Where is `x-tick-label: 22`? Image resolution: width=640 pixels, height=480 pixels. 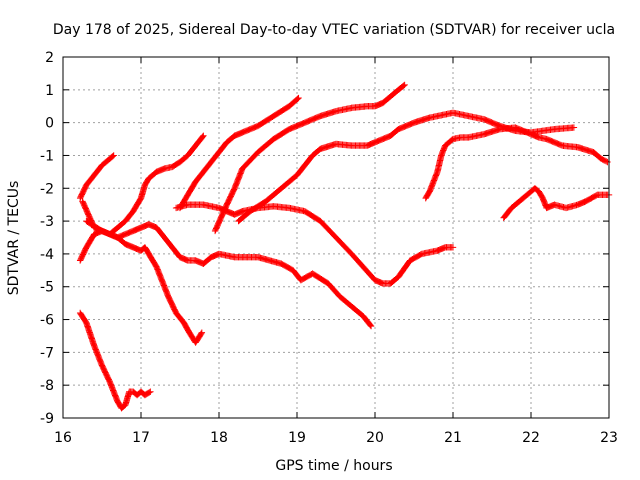 x-tick-label: 22 is located at coordinates (531, 438).